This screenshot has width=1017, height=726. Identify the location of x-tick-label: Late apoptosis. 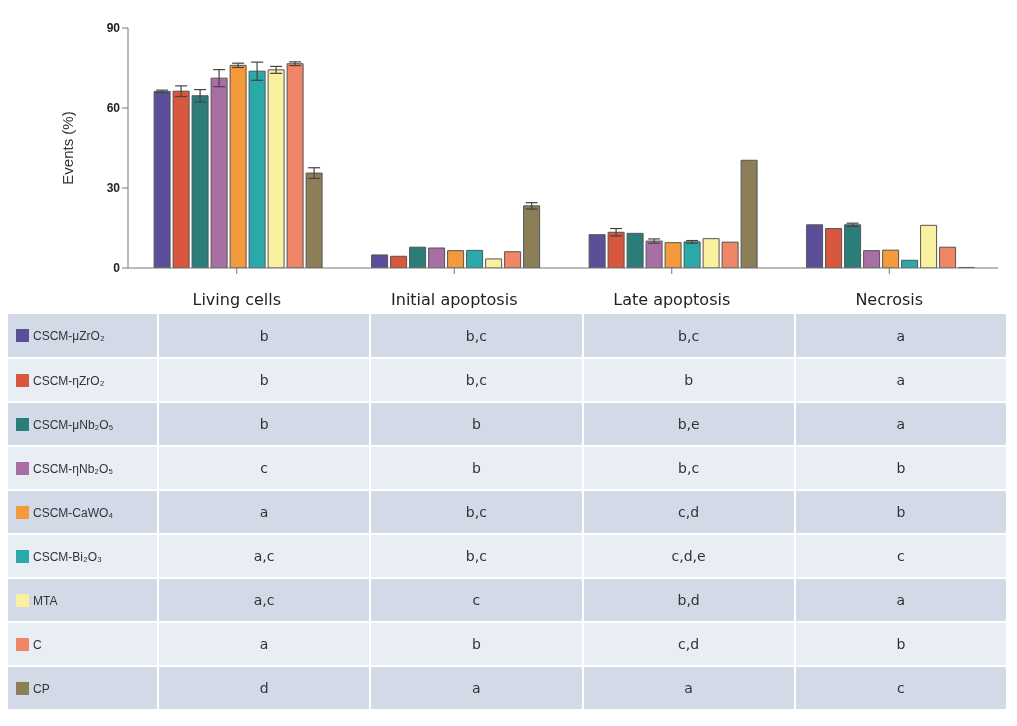
(672, 300).